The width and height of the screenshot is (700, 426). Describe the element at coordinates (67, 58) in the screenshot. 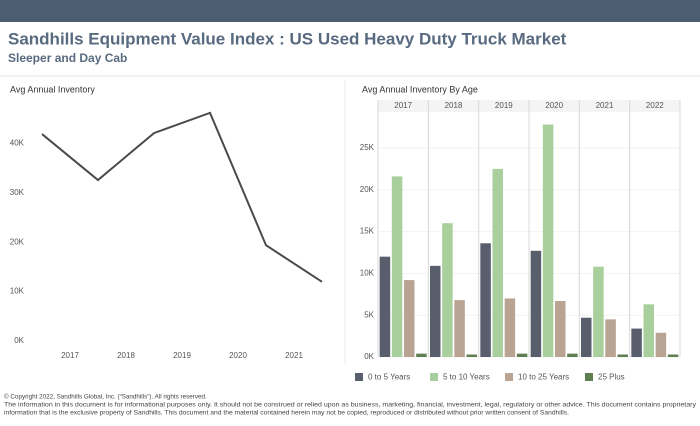

I see `page-subtitle: Sleeper and Day Cab` at that location.